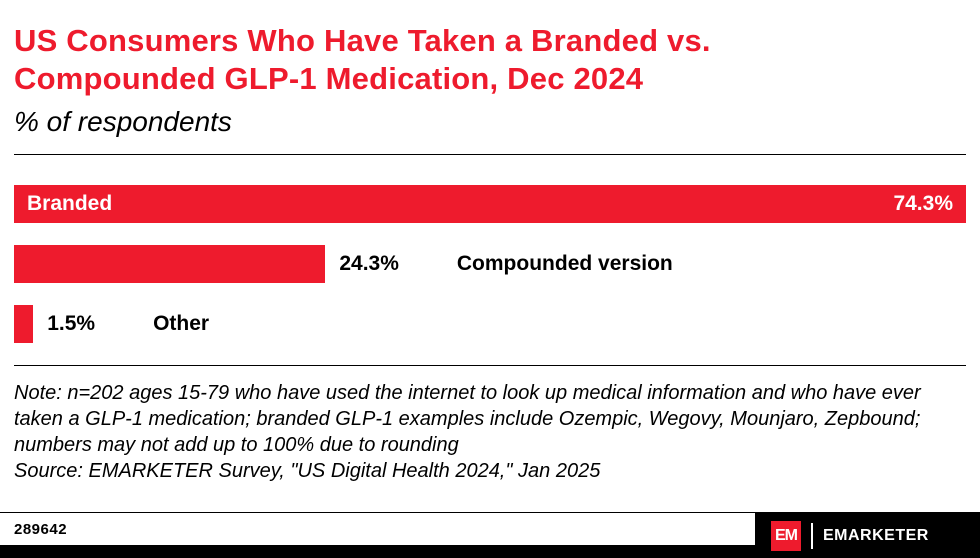 Image resolution: width=980 pixels, height=558 pixels. Describe the element at coordinates (923, 203) in the screenshot. I see `bar-value: 74.3%` at that location.